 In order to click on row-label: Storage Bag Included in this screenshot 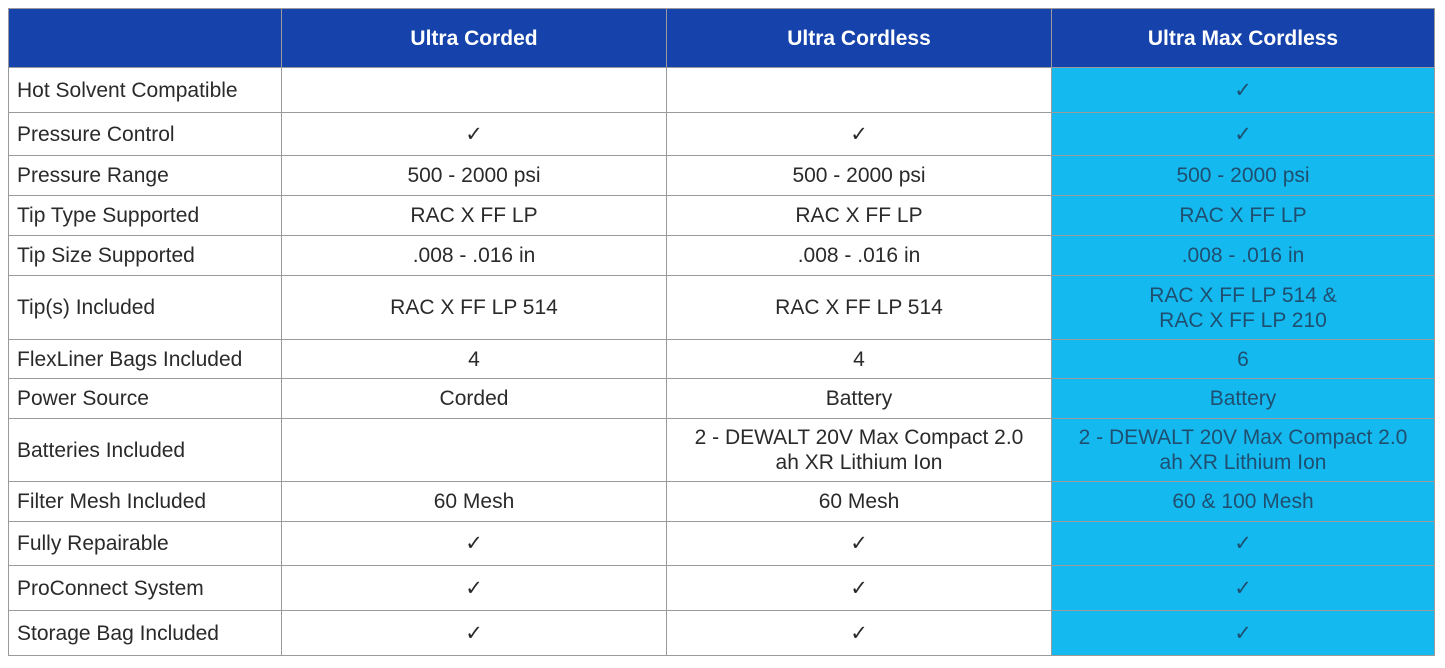, I will do `click(145, 633)`.